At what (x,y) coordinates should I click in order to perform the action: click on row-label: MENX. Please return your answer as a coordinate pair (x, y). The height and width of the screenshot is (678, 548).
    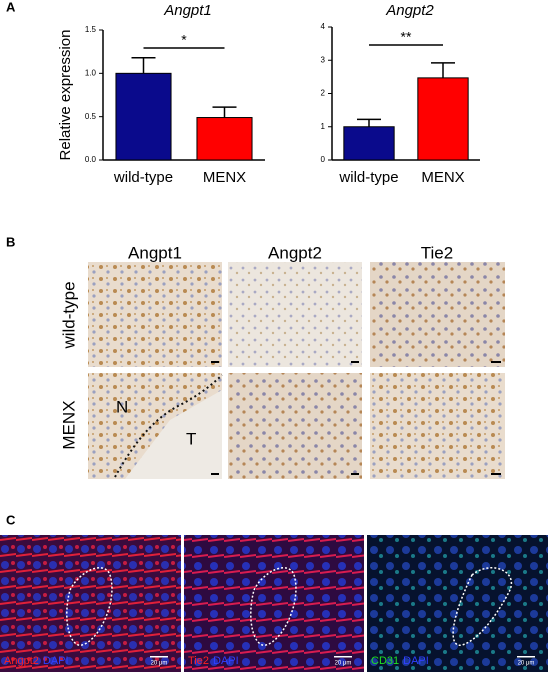
    Looking at the image, I should click on (68, 424).